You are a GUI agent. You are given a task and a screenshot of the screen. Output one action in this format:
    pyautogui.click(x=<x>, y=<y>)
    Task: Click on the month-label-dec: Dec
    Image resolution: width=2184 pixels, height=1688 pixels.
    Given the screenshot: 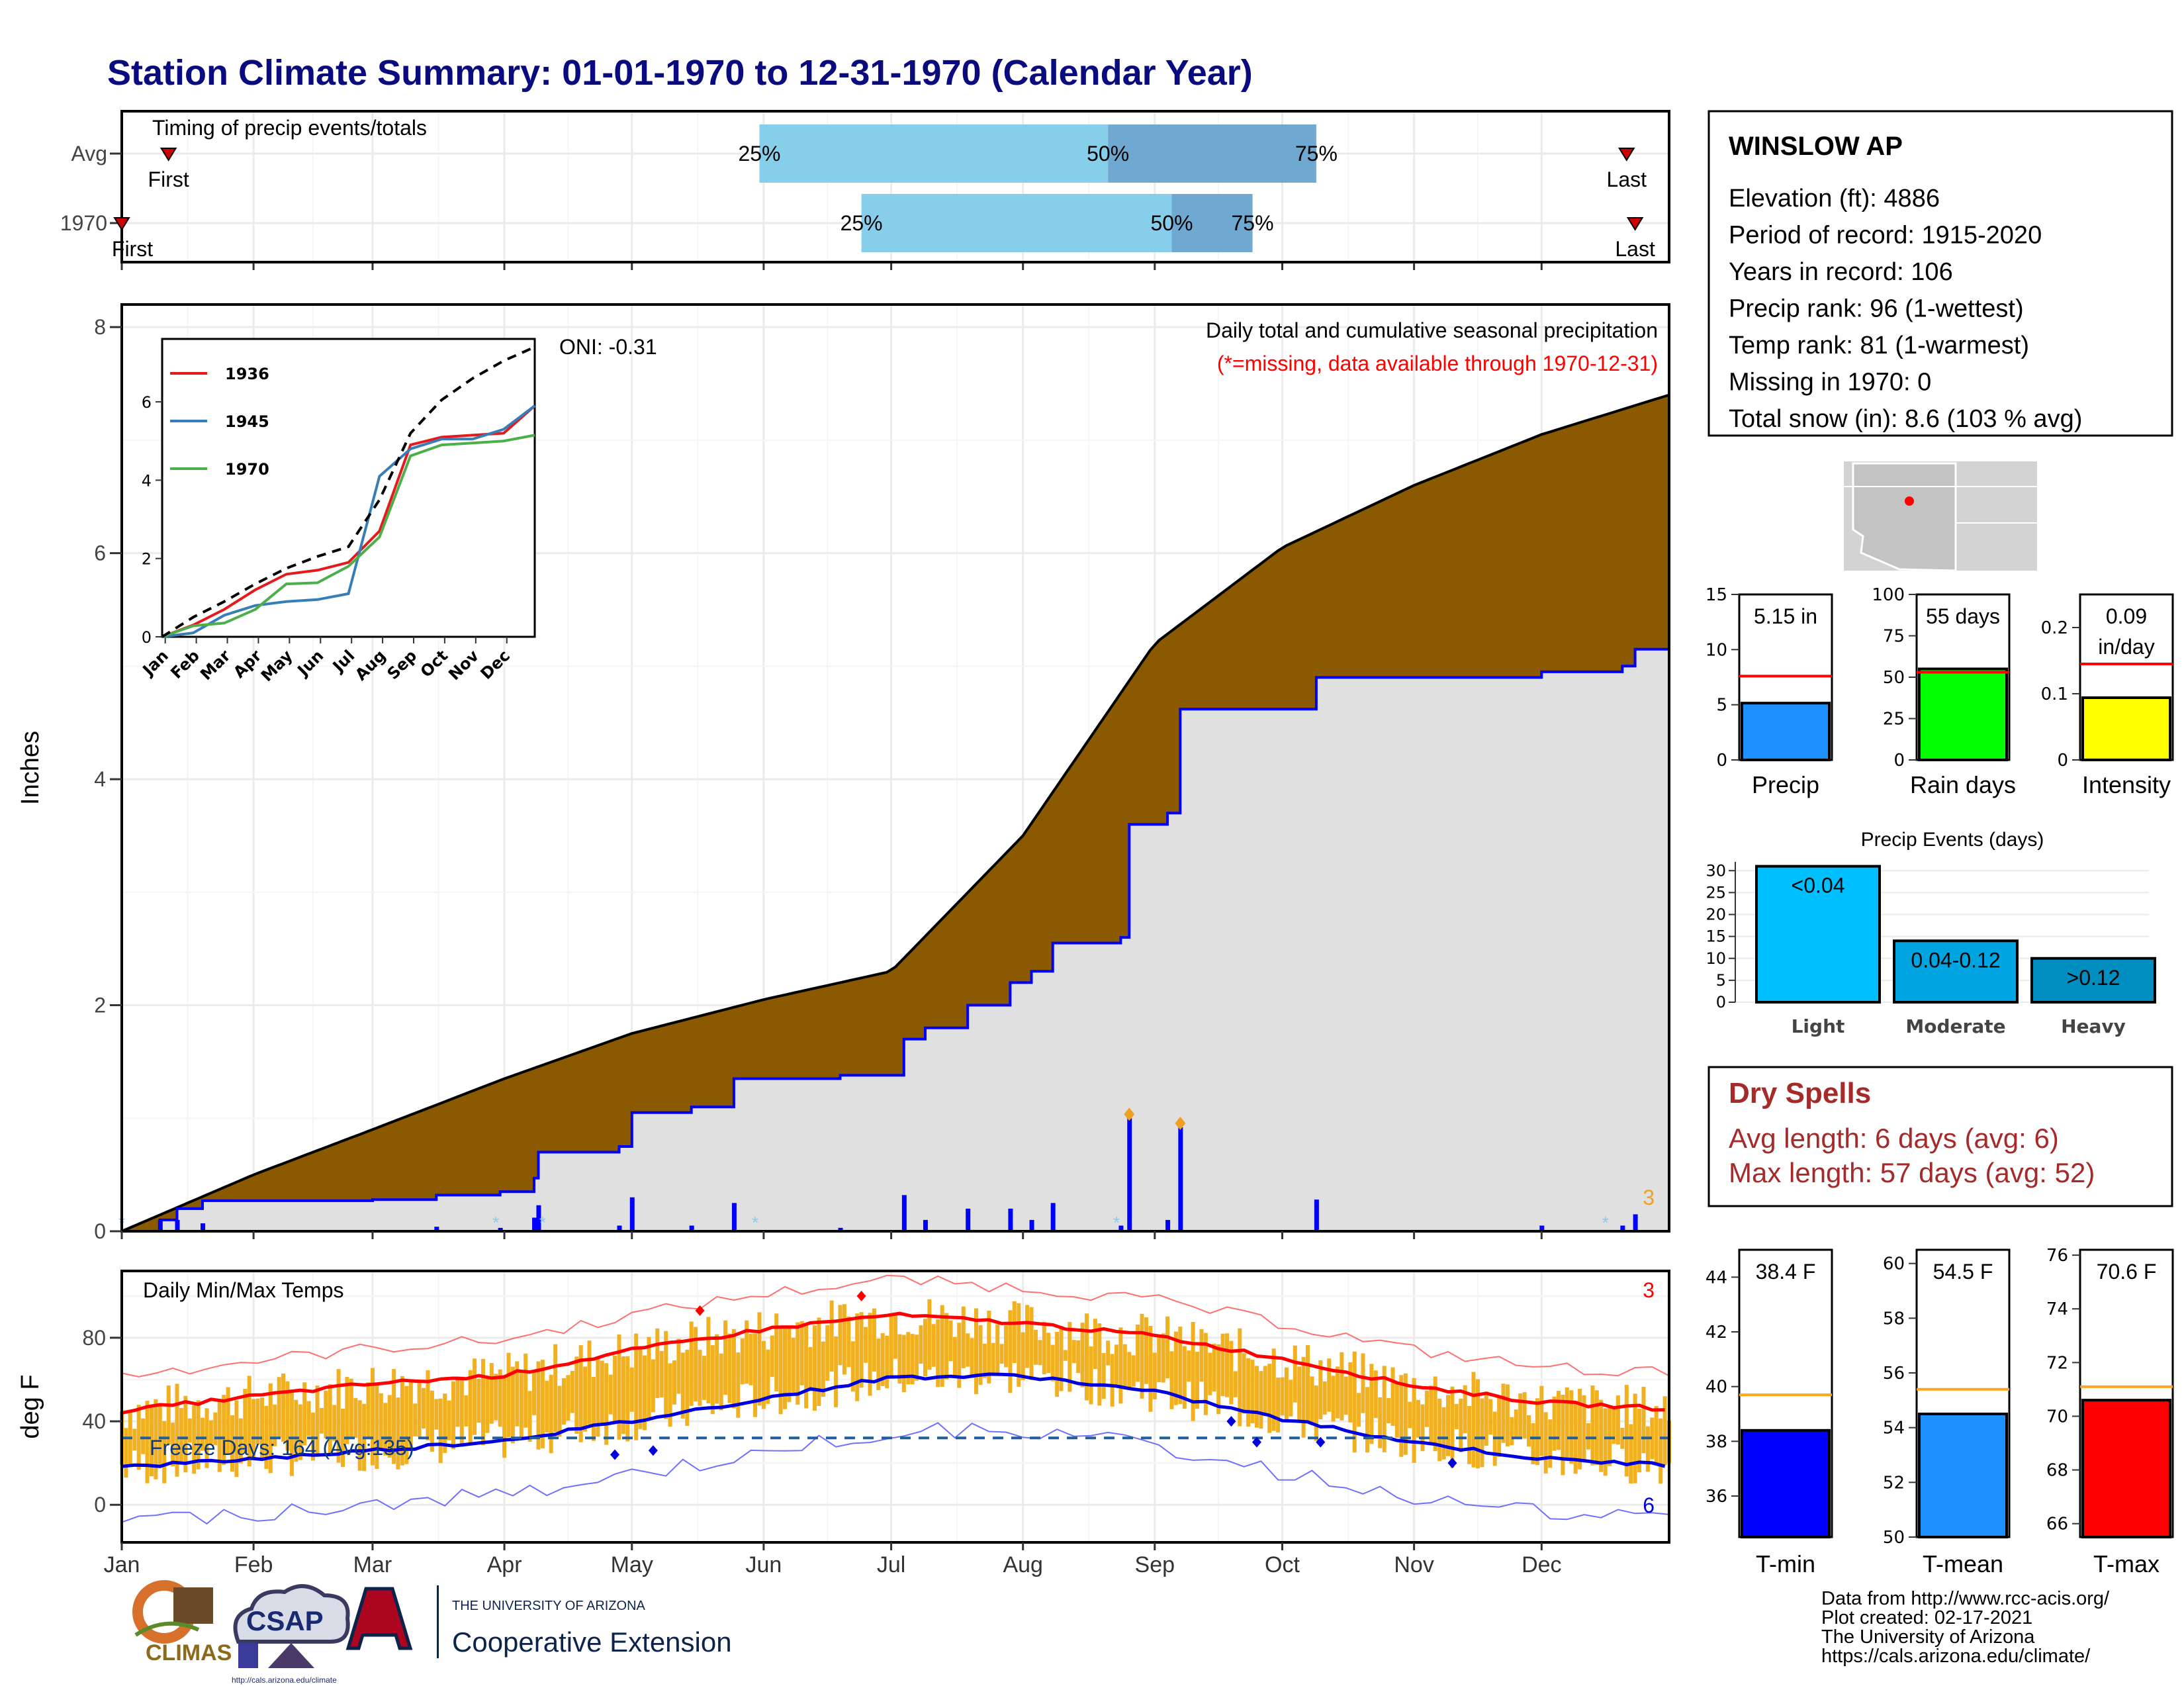 What is the action you would take?
    pyautogui.click(x=1541, y=1564)
    